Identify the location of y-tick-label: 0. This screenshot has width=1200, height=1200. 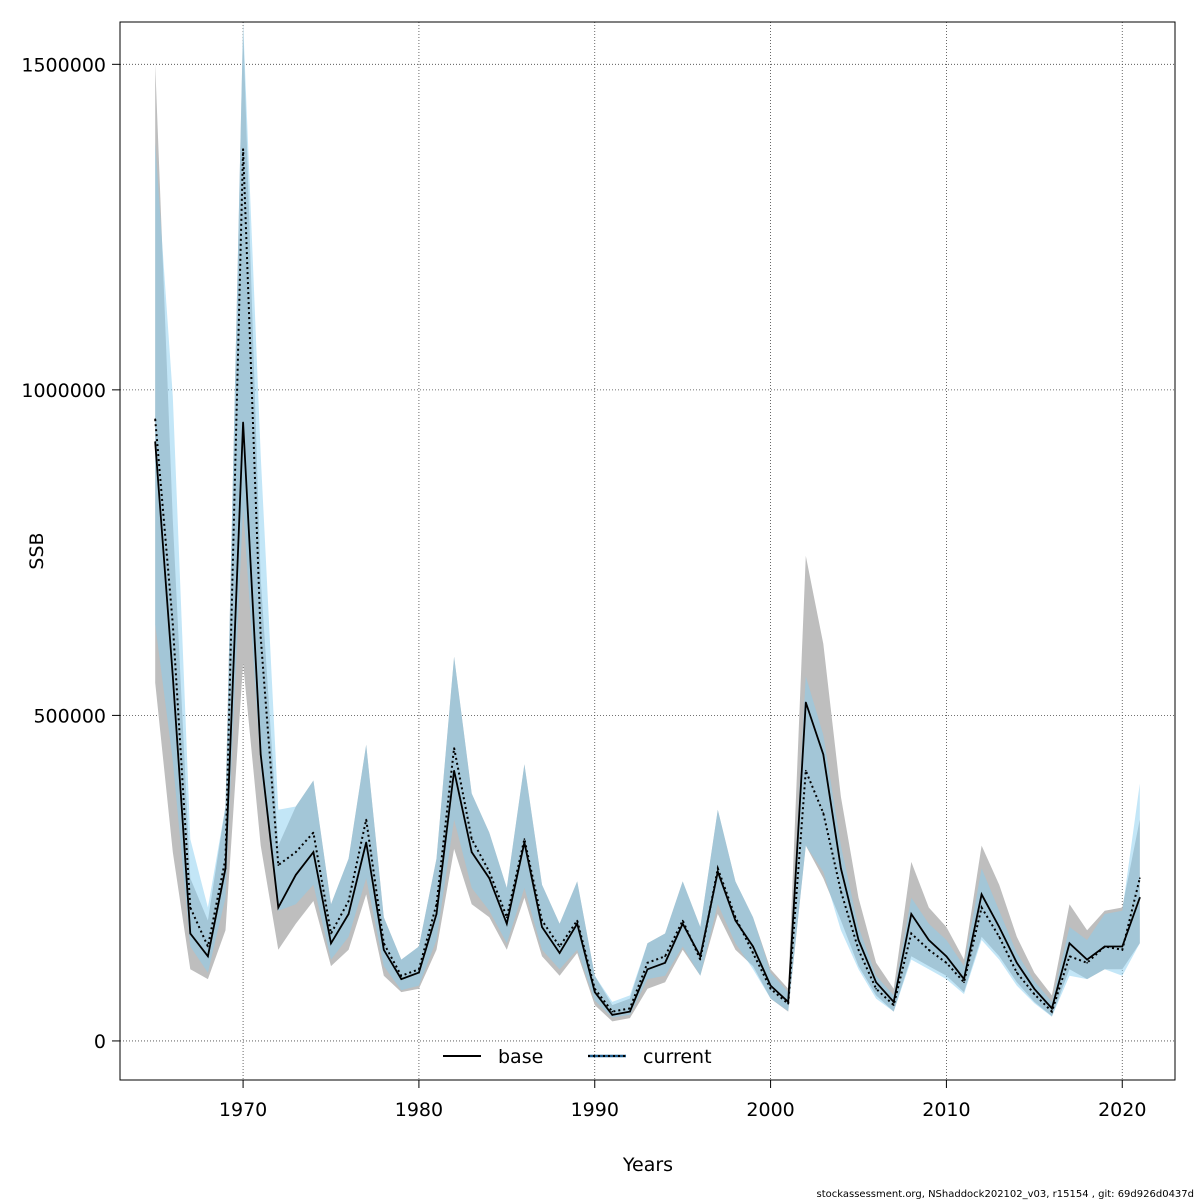
(100, 1042).